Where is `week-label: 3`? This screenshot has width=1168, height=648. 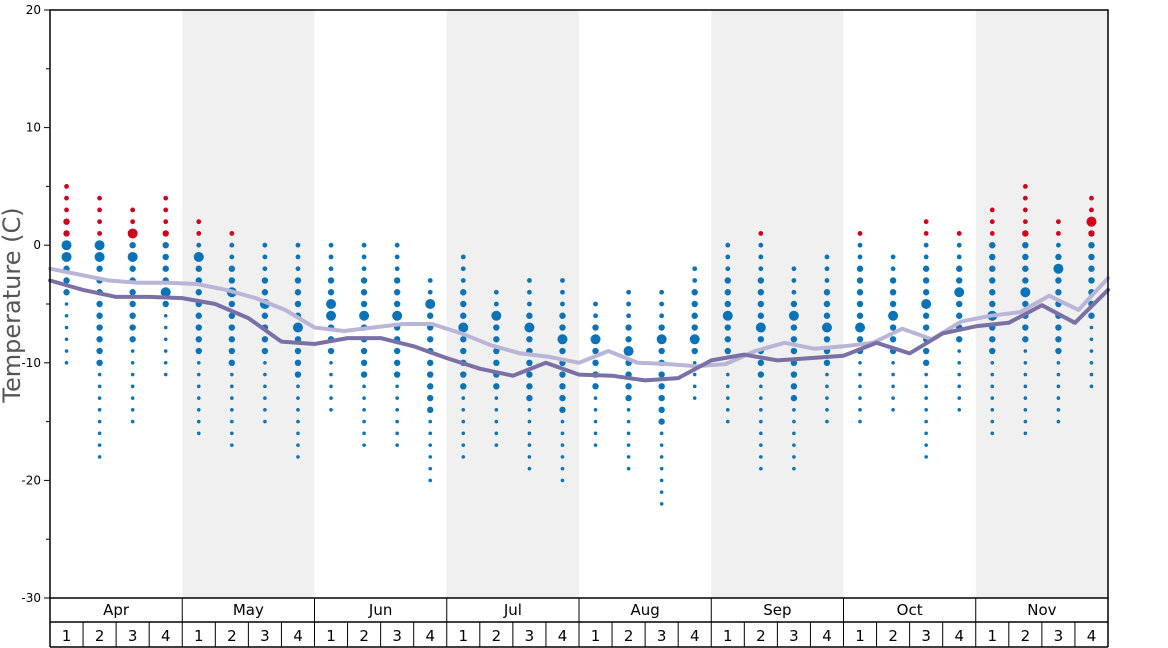
week-label: 3 is located at coordinates (662, 636).